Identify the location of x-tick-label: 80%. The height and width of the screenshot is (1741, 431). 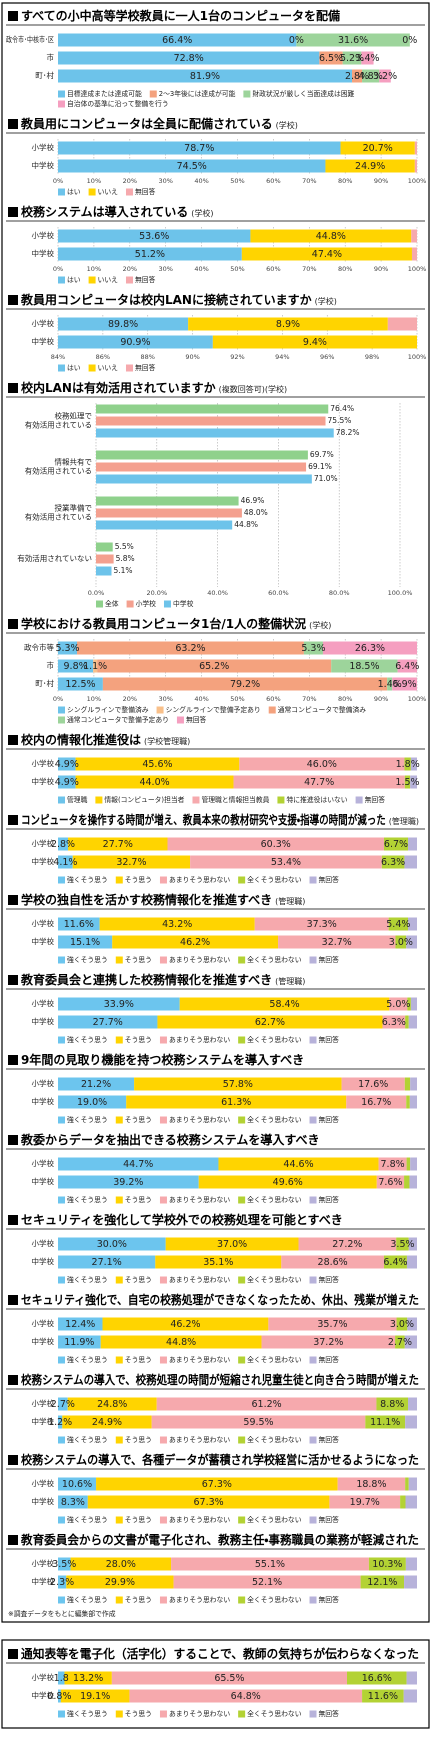
(345, 699).